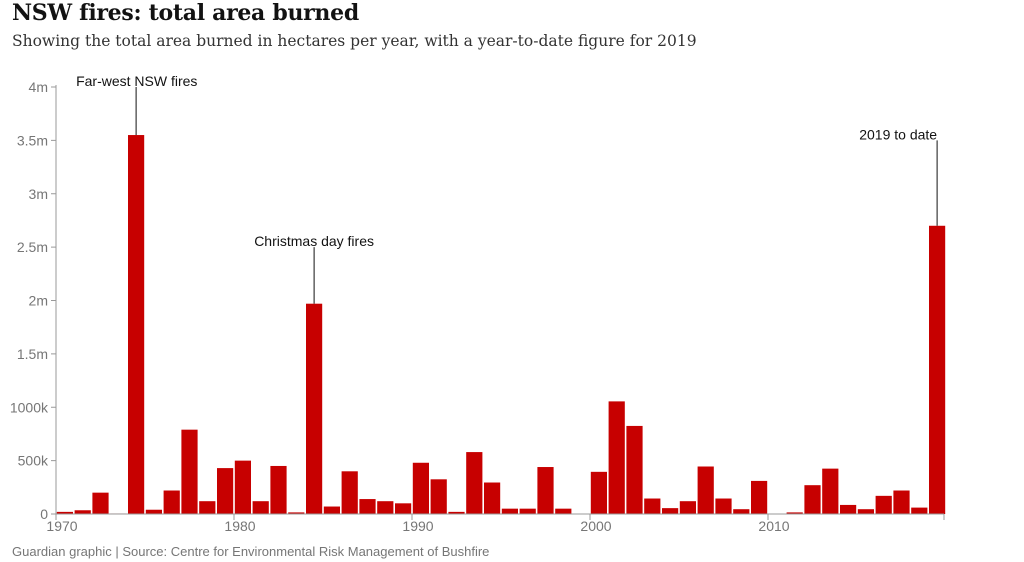 The image size is (1024, 562). What do you see at coordinates (82, 512) in the screenshot?
I see `bar-1971` at bounding box center [82, 512].